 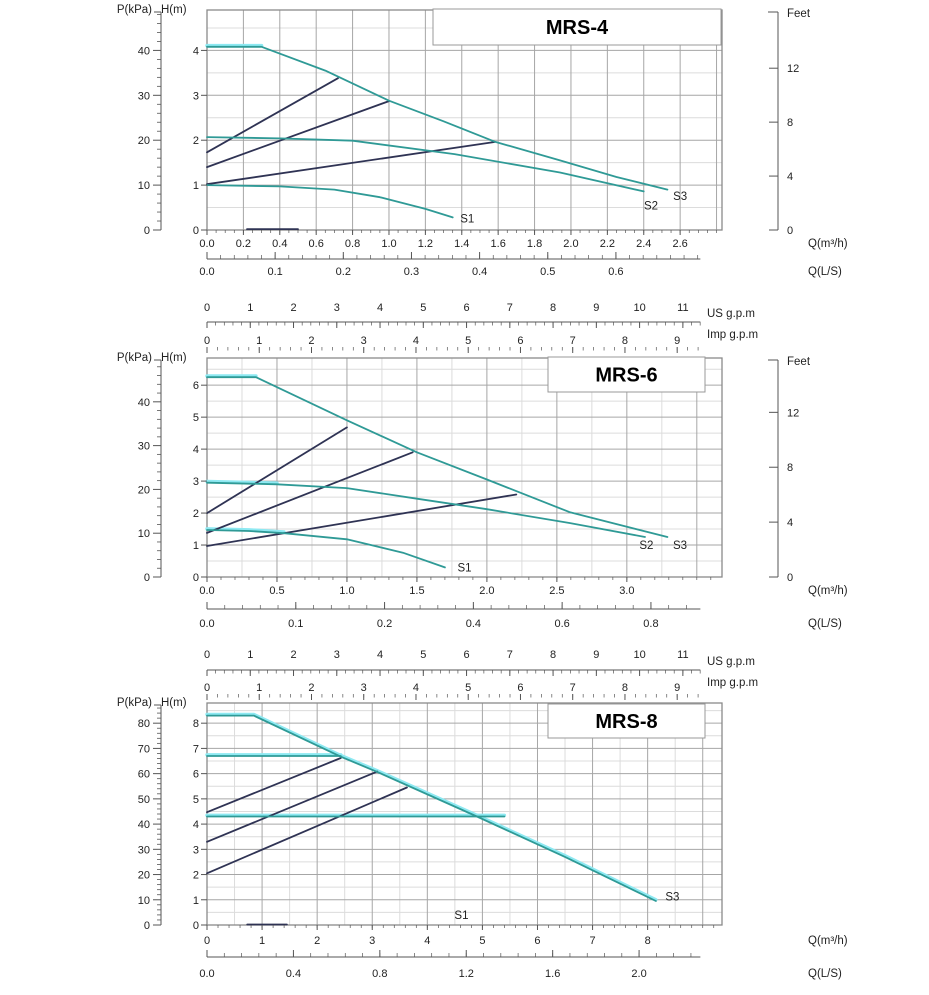 What do you see at coordinates (520, 341) in the screenshot?
I see `imp-tick-label: 6` at bounding box center [520, 341].